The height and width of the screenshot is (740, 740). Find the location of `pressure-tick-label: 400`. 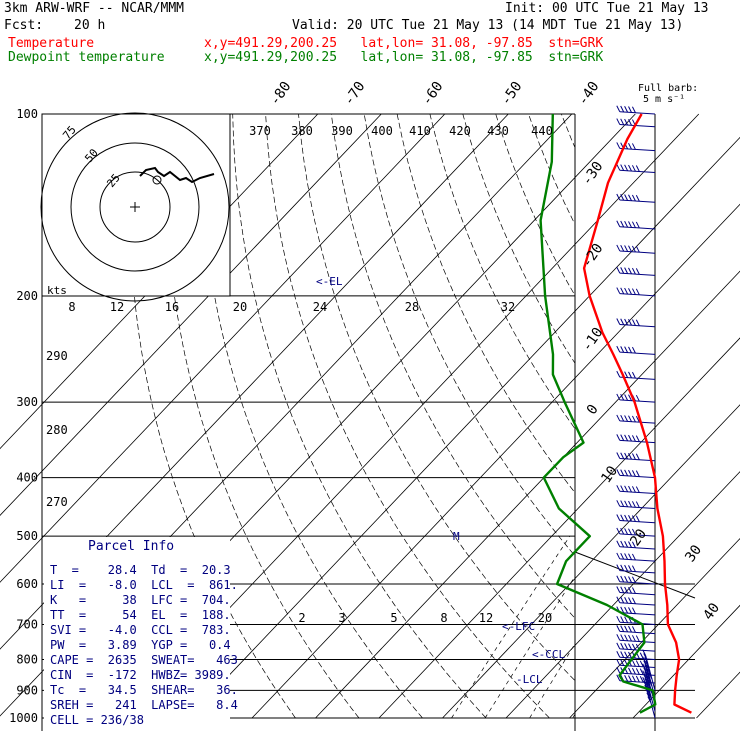

pressure-tick-label: 400 is located at coordinates (27, 478).